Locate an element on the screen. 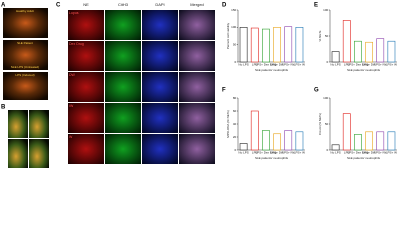 The image size is (400, 240). row-label: DW is located at coordinates (72, 75).